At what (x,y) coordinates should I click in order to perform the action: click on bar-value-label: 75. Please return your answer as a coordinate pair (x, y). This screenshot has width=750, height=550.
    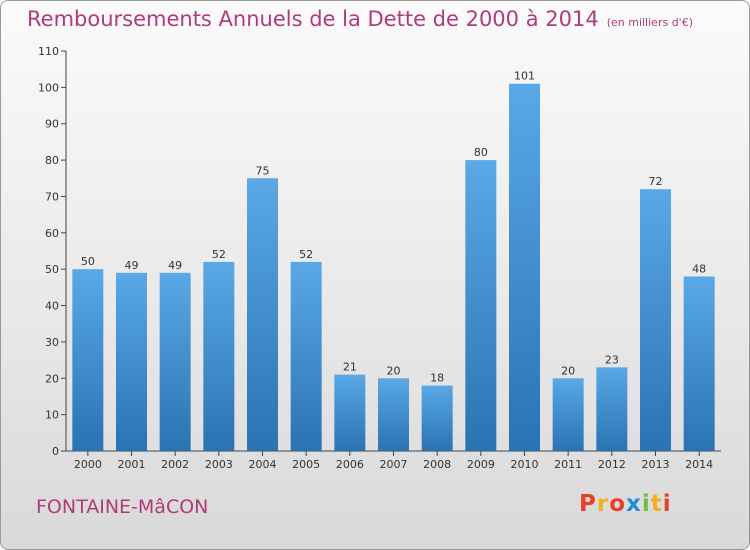
    Looking at the image, I should click on (263, 170).